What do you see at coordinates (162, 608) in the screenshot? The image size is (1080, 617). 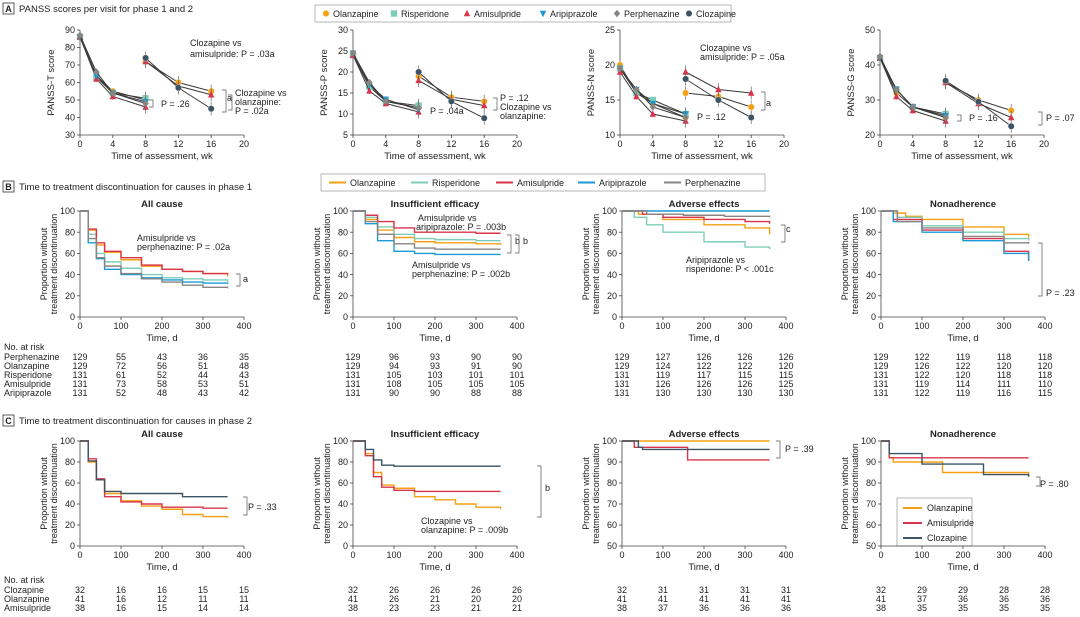 I see `risk-value: 15` at bounding box center [162, 608].